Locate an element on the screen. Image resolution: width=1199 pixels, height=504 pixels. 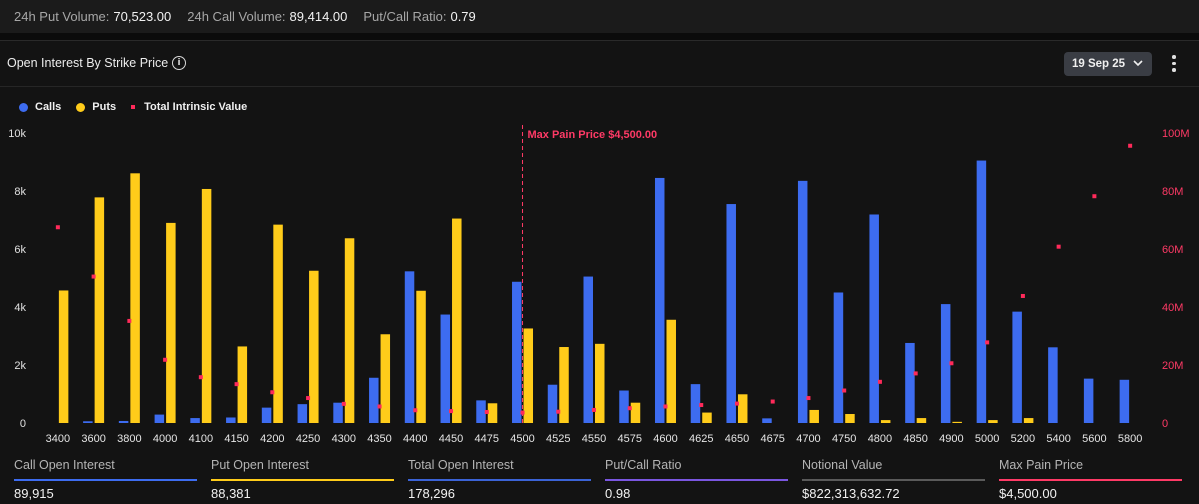
y-left-tick-label: 6k is located at coordinates (20, 250).